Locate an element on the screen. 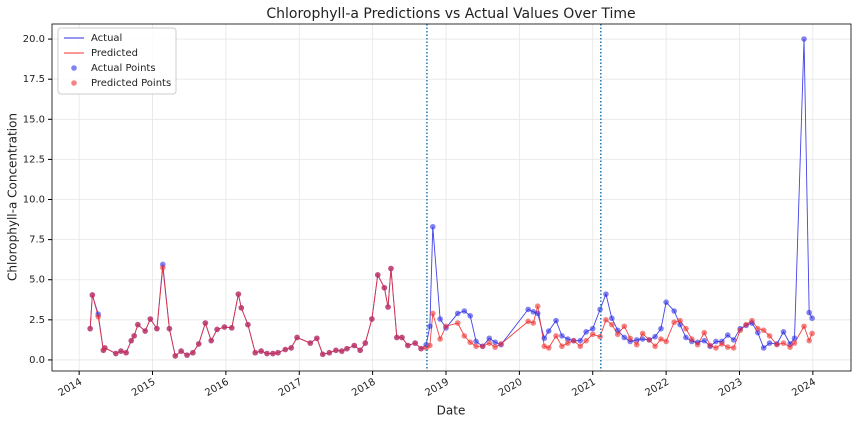 The image size is (856, 424). y-tick-label: 12.5 is located at coordinates (34, 159).